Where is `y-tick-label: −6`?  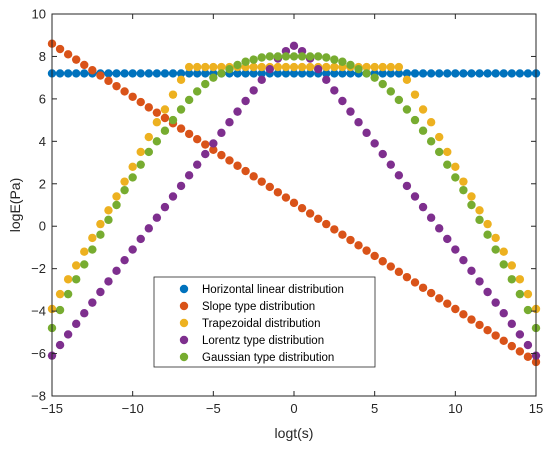
y-tick-label: −6 is located at coordinates (38, 353).